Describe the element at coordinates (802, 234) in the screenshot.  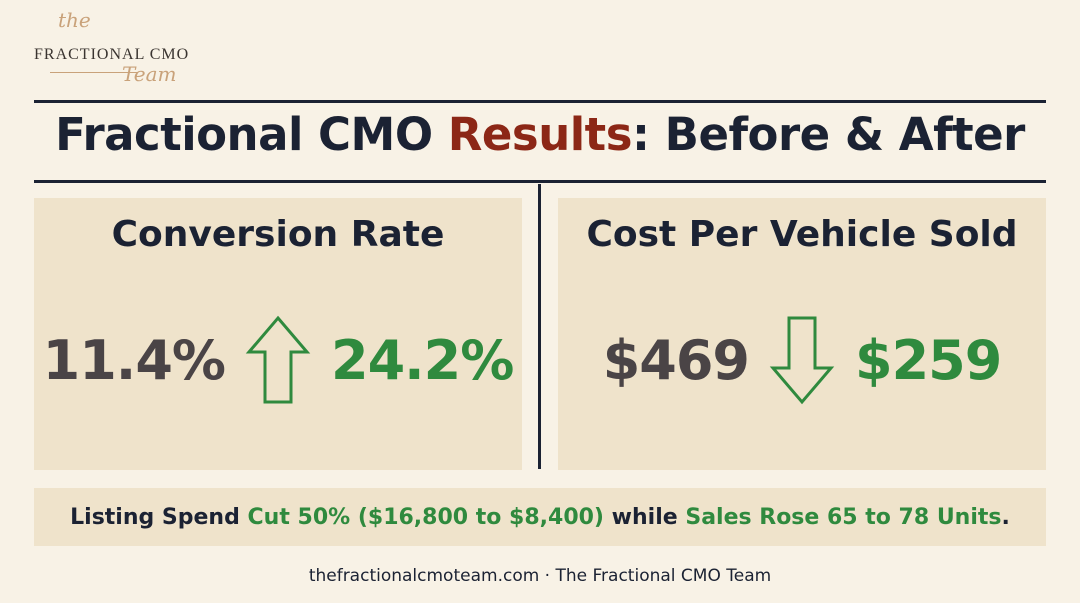
I see `panel-title: Cost Per Vehicle Sold` at that location.